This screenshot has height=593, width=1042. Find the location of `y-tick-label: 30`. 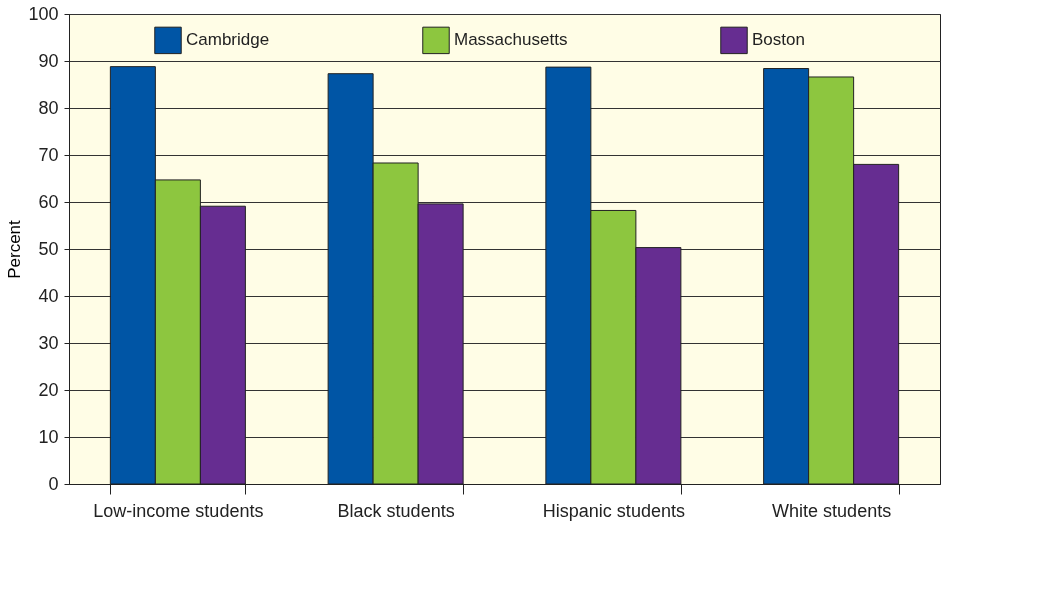

y-tick-label: 30 is located at coordinates (48, 342).